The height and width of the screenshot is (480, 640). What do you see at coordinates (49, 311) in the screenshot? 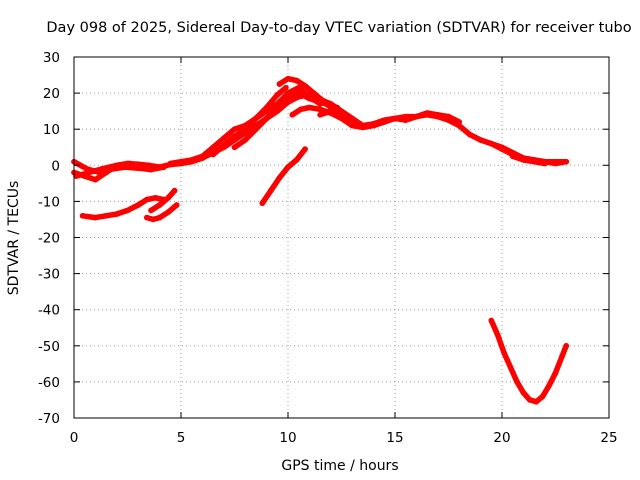
I see `y-tick-label: -40` at bounding box center [49, 311].